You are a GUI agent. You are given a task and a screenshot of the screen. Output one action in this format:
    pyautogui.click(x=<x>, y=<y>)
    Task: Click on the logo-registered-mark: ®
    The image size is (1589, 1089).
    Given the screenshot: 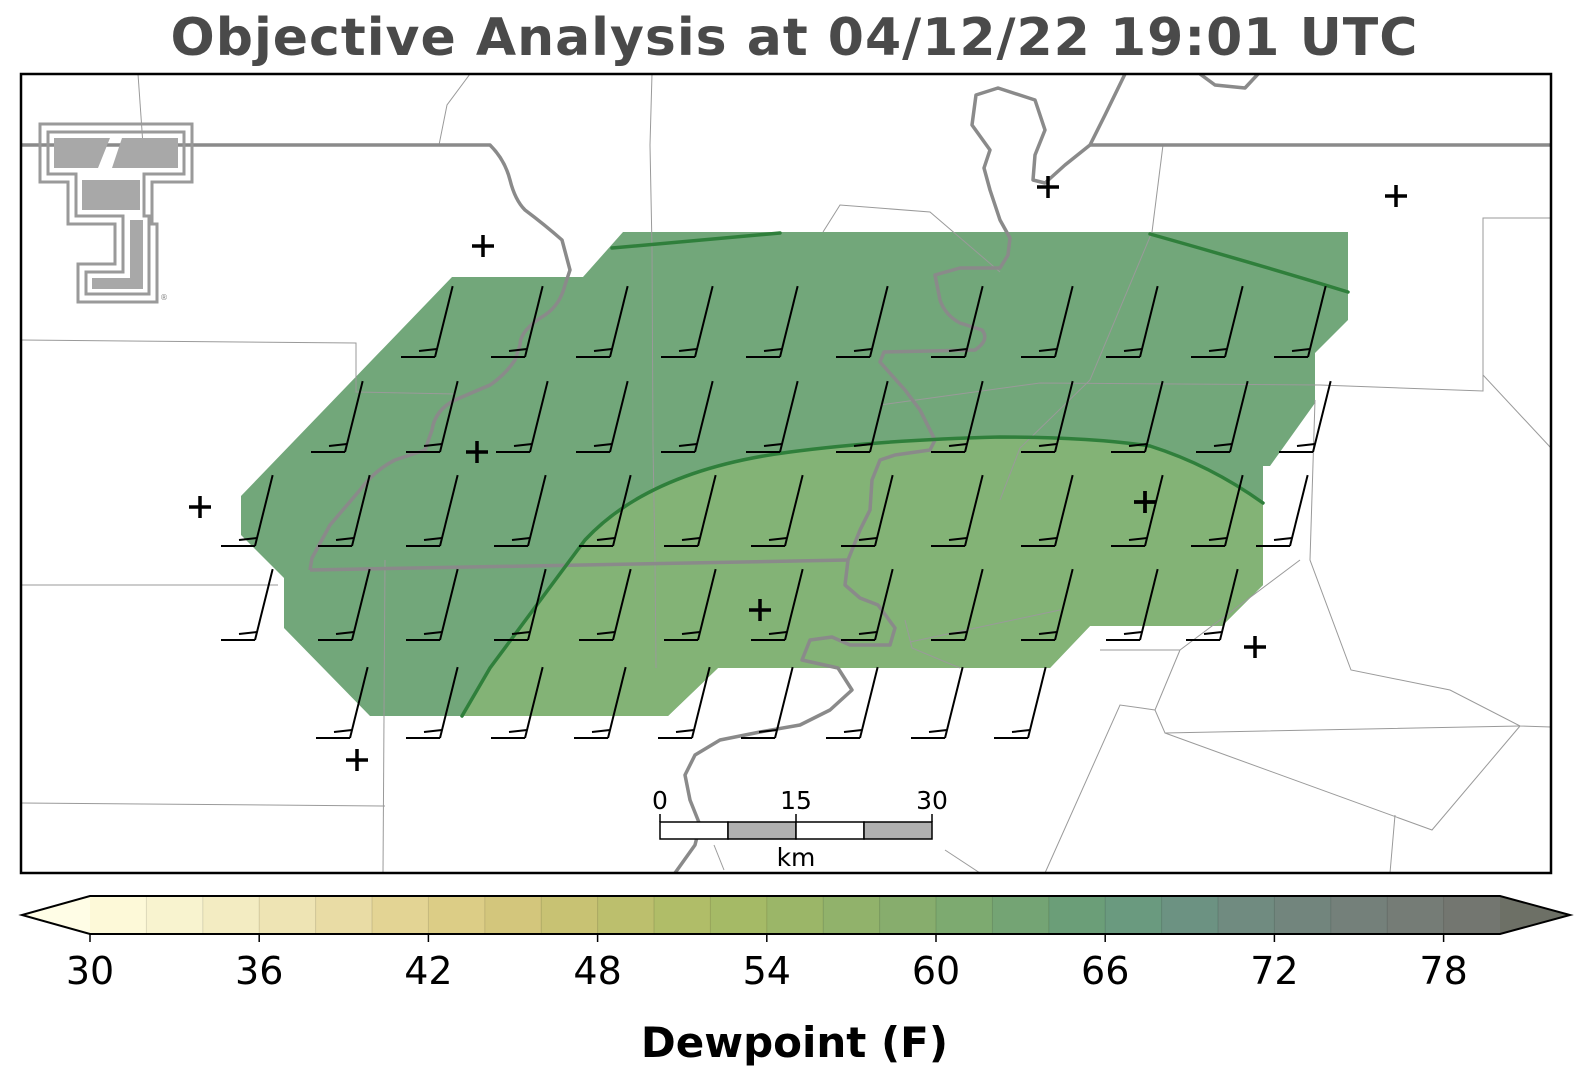 What is the action you would take?
    pyautogui.click(x=164, y=297)
    